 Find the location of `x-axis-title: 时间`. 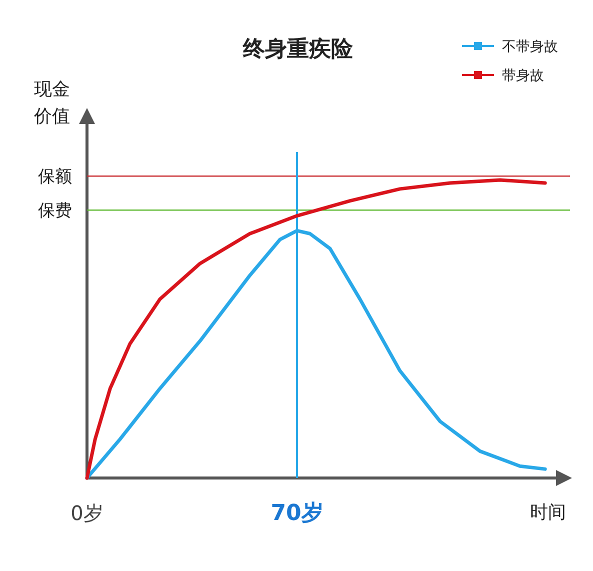

x-axis-title: 时间 is located at coordinates (548, 512).